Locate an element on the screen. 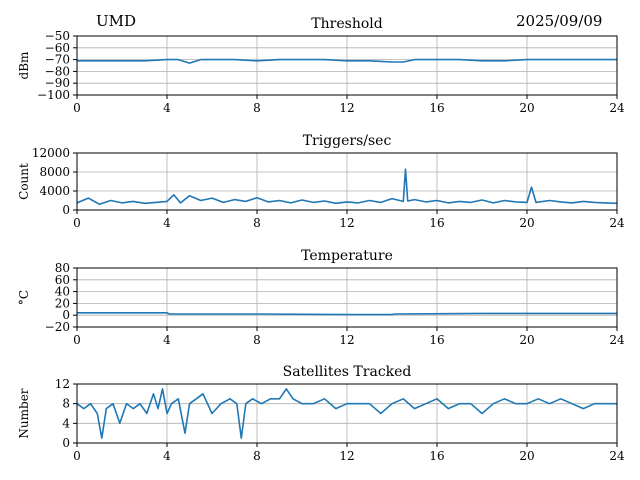 This screenshot has height=480, width=640. temperature-ylabel: °C is located at coordinates (24, 297).